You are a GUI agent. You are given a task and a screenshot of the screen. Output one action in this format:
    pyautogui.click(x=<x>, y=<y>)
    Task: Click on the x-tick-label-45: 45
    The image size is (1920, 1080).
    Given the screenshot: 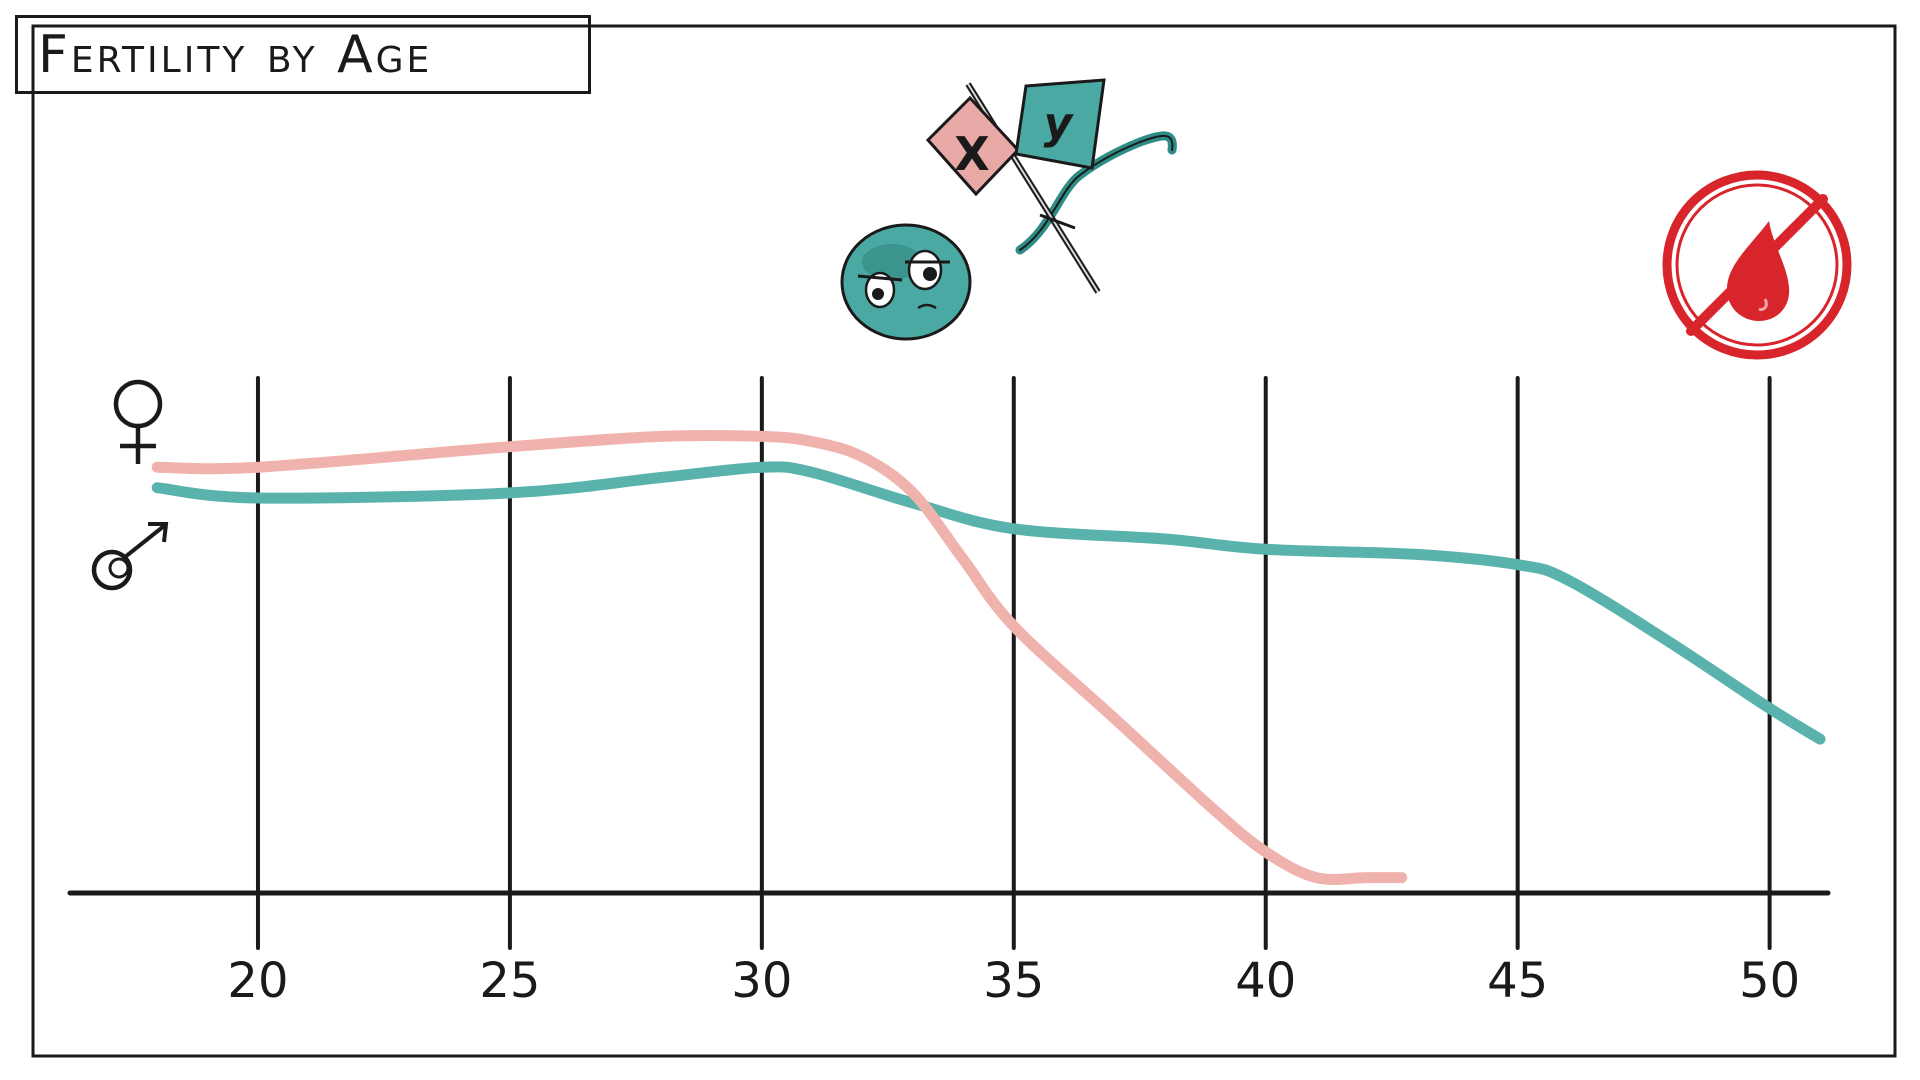 What is the action you would take?
    pyautogui.click(x=1517, y=981)
    